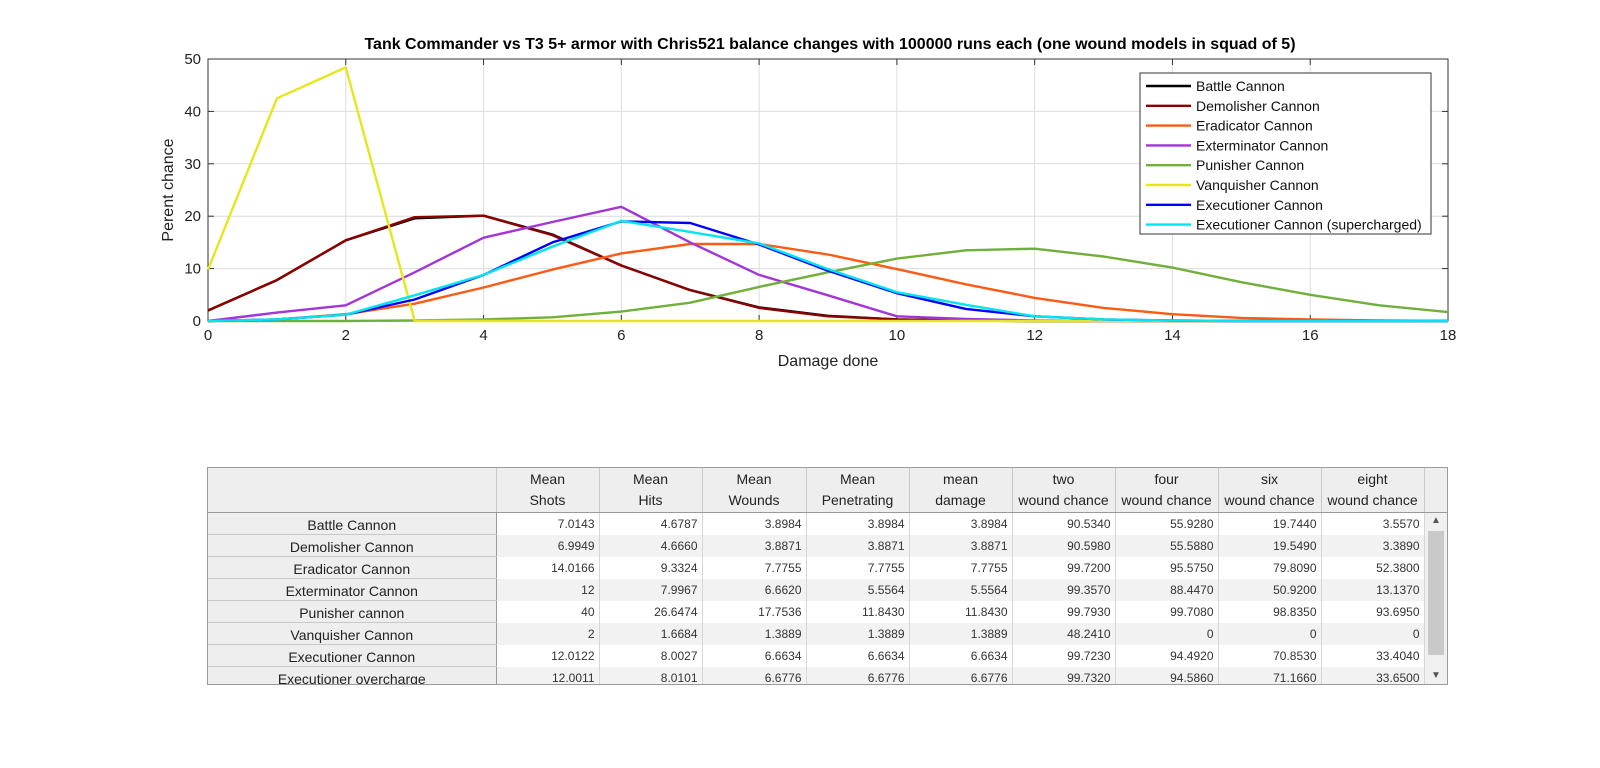  I want to click on row-header: Vanquisher Cannon, so click(352, 633).